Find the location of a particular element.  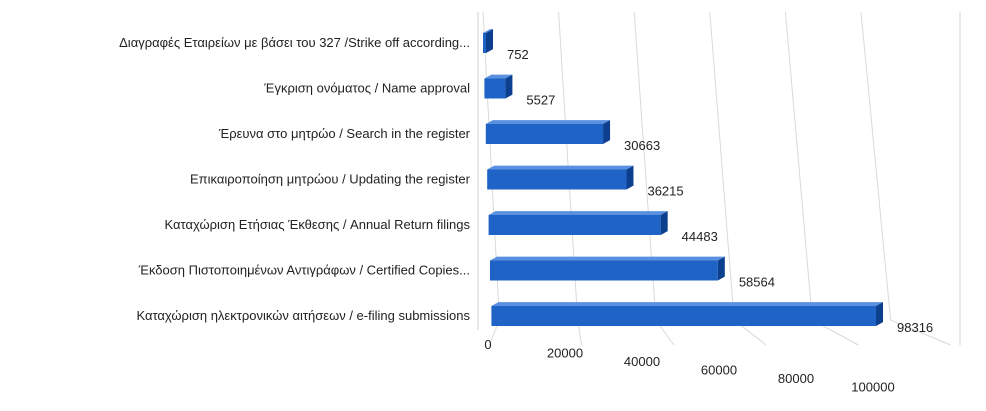

x-tick-label: 20000 is located at coordinates (565, 353).